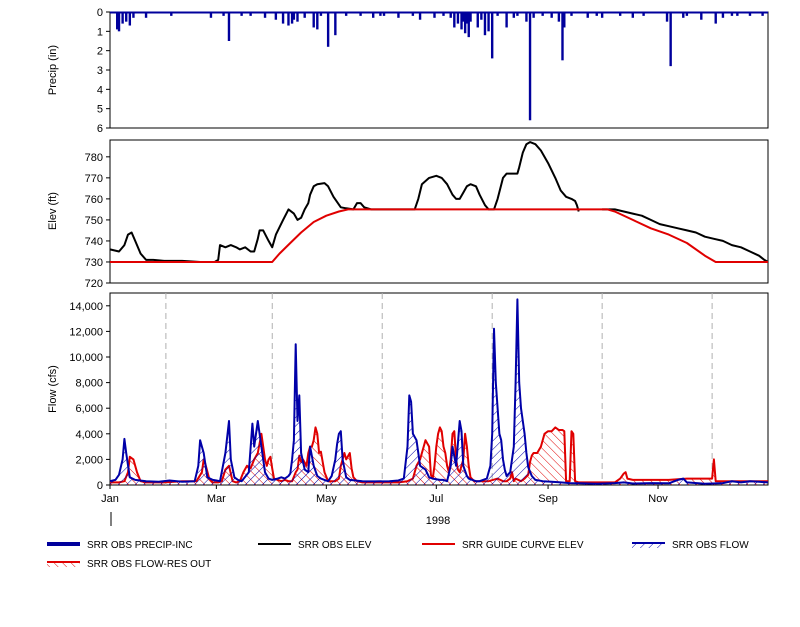 The image size is (800, 627). I want to click on precip-y-tick-label: 2, so click(100, 52).